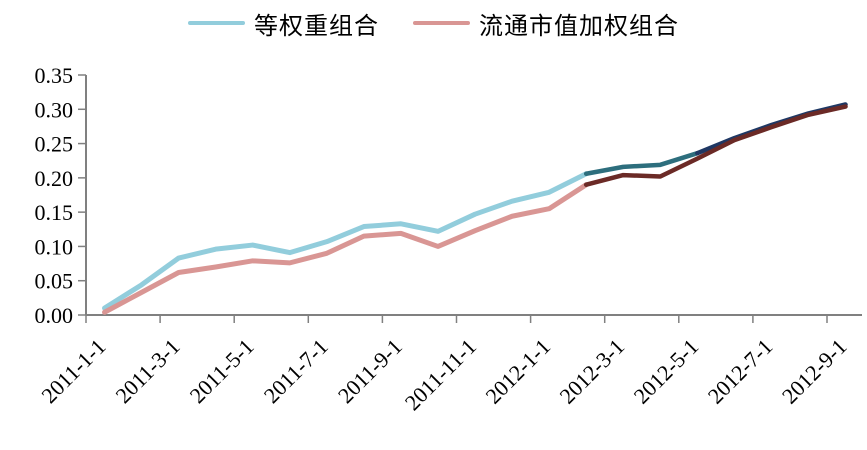 This screenshot has width=867, height=450. I want to click on x-tick-label: 2012-5-1, so click(666, 371).